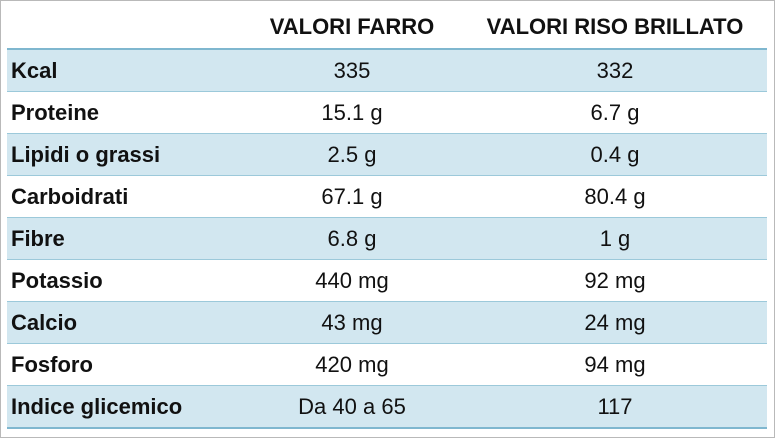  I want to click on table-row: Indice glicemico Da 40 a 65 117, so click(387, 407).